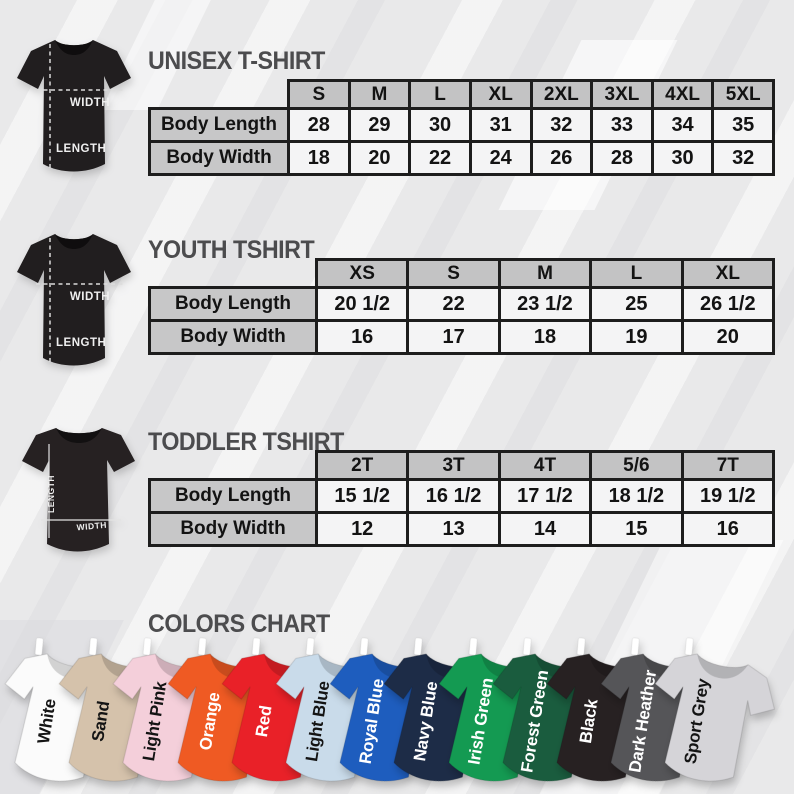 The image size is (794, 794). Describe the element at coordinates (500, 158) in the screenshot. I see `size-value: 24` at that location.